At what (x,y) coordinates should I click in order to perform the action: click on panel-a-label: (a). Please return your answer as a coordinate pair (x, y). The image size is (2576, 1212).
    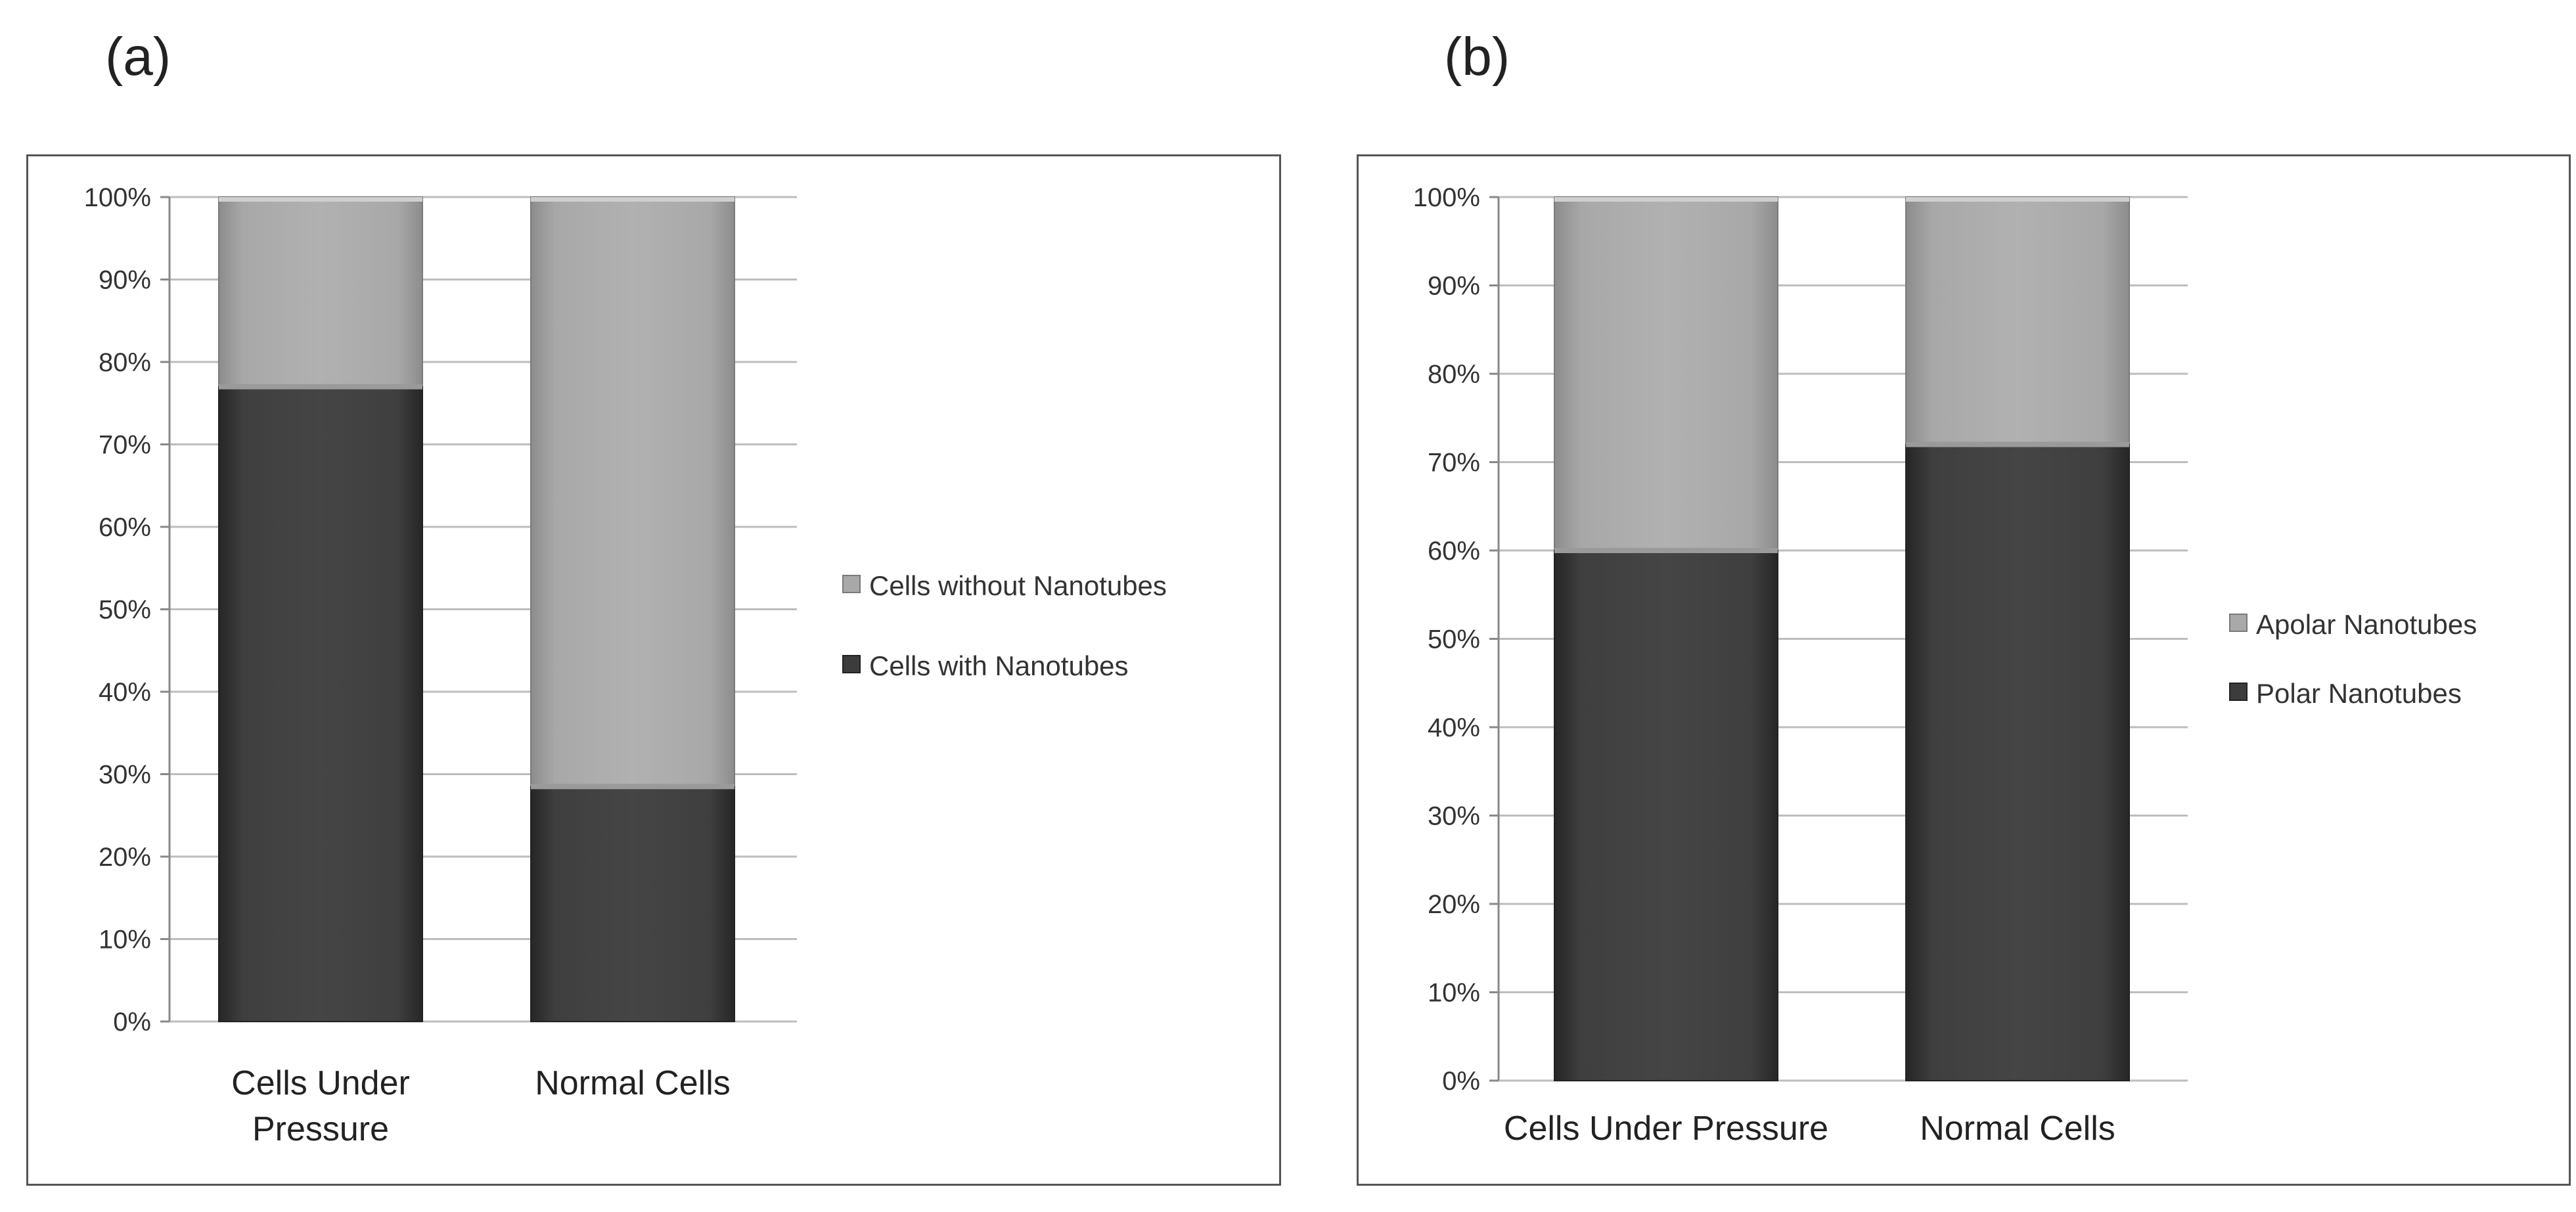
    Looking at the image, I should click on (138, 57).